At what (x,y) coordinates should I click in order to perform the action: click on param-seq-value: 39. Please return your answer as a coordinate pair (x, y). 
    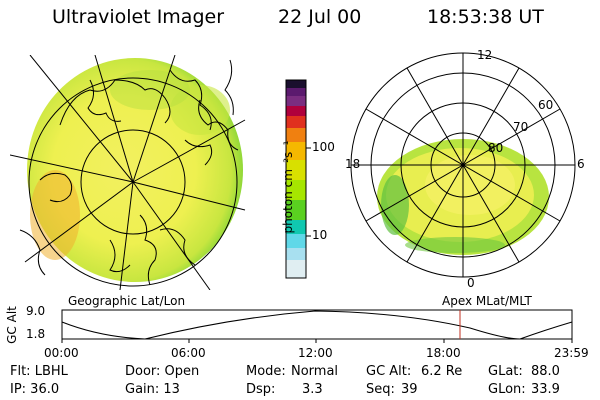
    Looking at the image, I should click on (409, 389).